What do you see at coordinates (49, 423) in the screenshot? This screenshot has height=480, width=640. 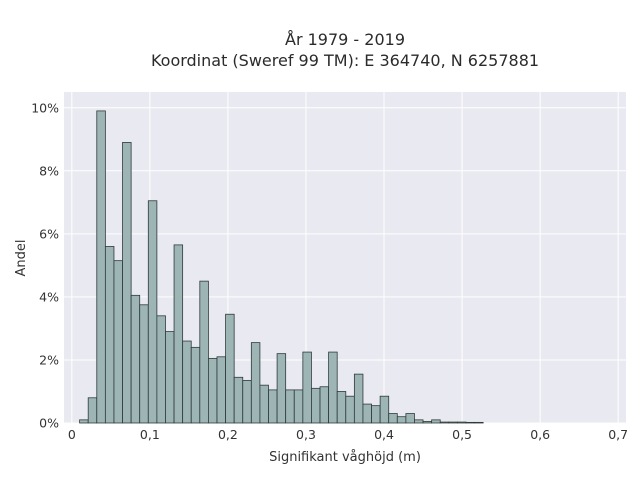 I see `y-tick-label: 0%` at bounding box center [49, 423].